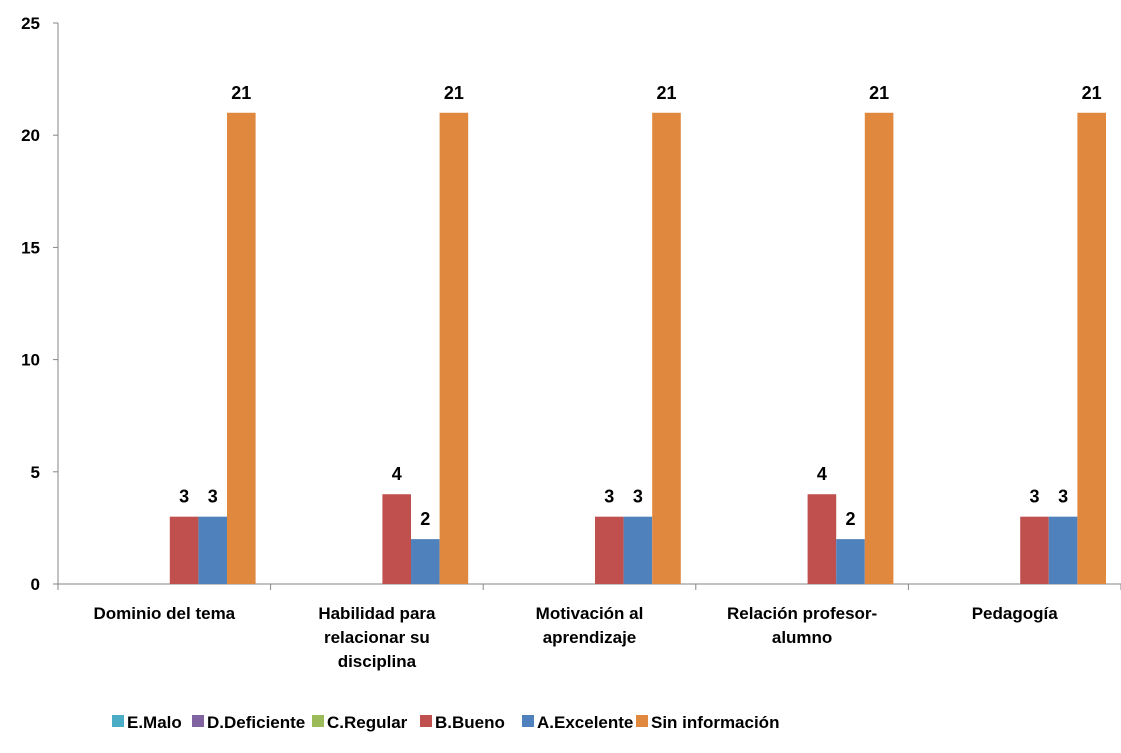 This screenshot has height=753, width=1121. What do you see at coordinates (154, 722) in the screenshot?
I see `legend-label: E.Malo` at bounding box center [154, 722].